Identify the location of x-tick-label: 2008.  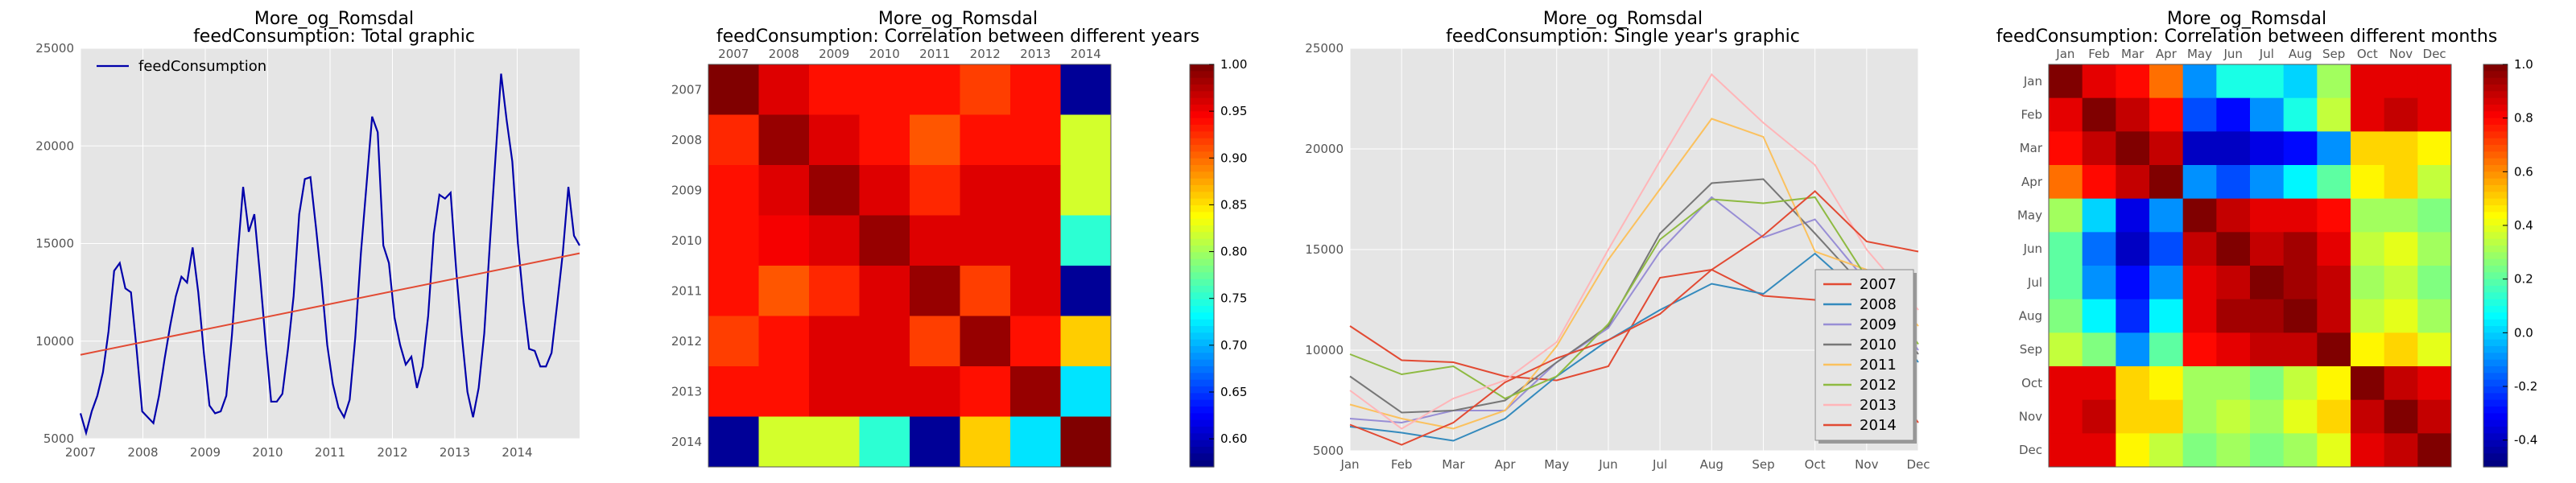
(784, 54).